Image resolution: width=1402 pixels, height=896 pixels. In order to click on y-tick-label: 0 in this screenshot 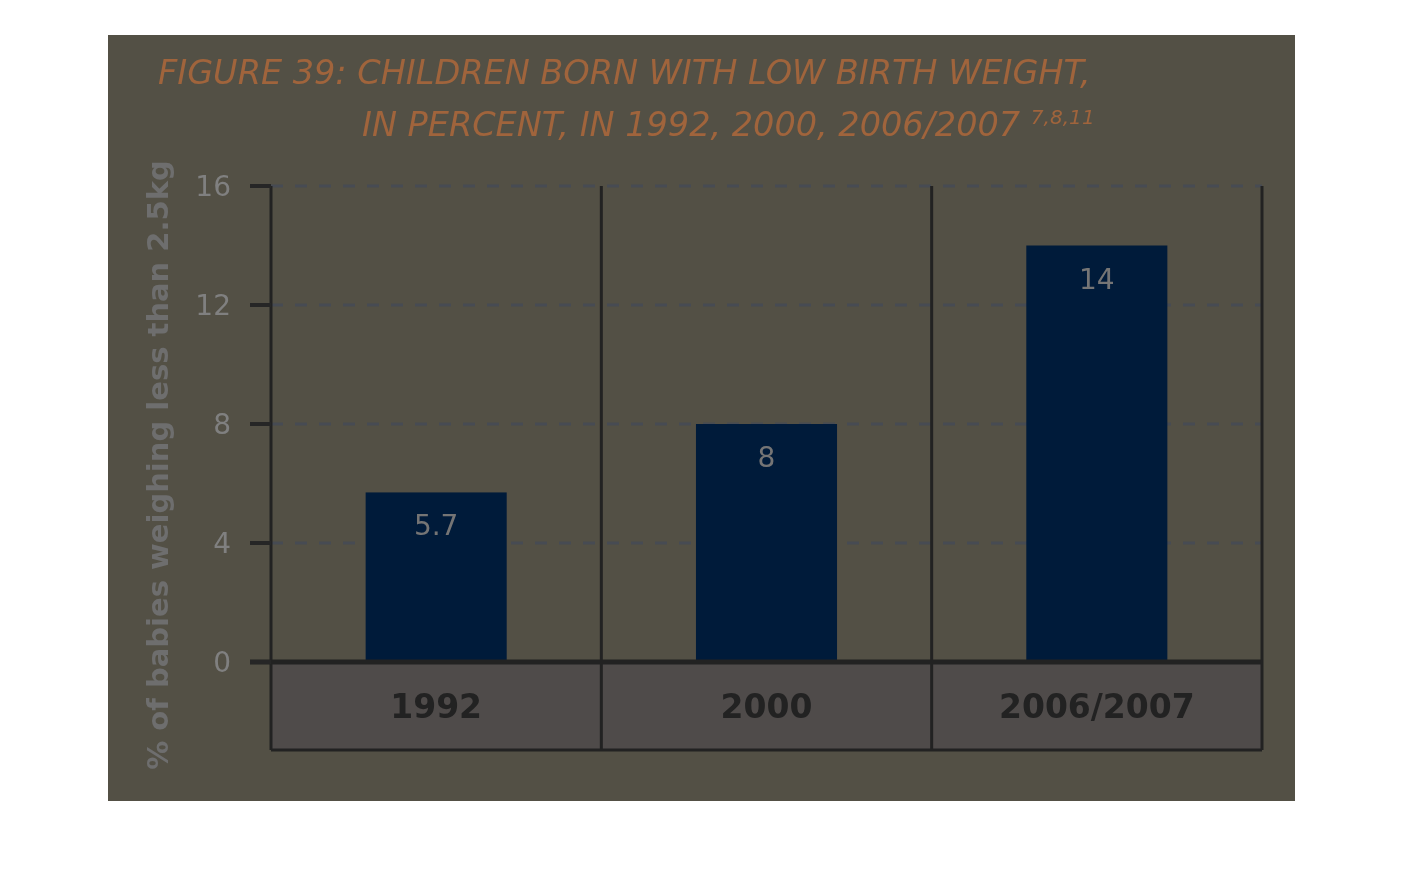, I will do `click(222, 663)`.